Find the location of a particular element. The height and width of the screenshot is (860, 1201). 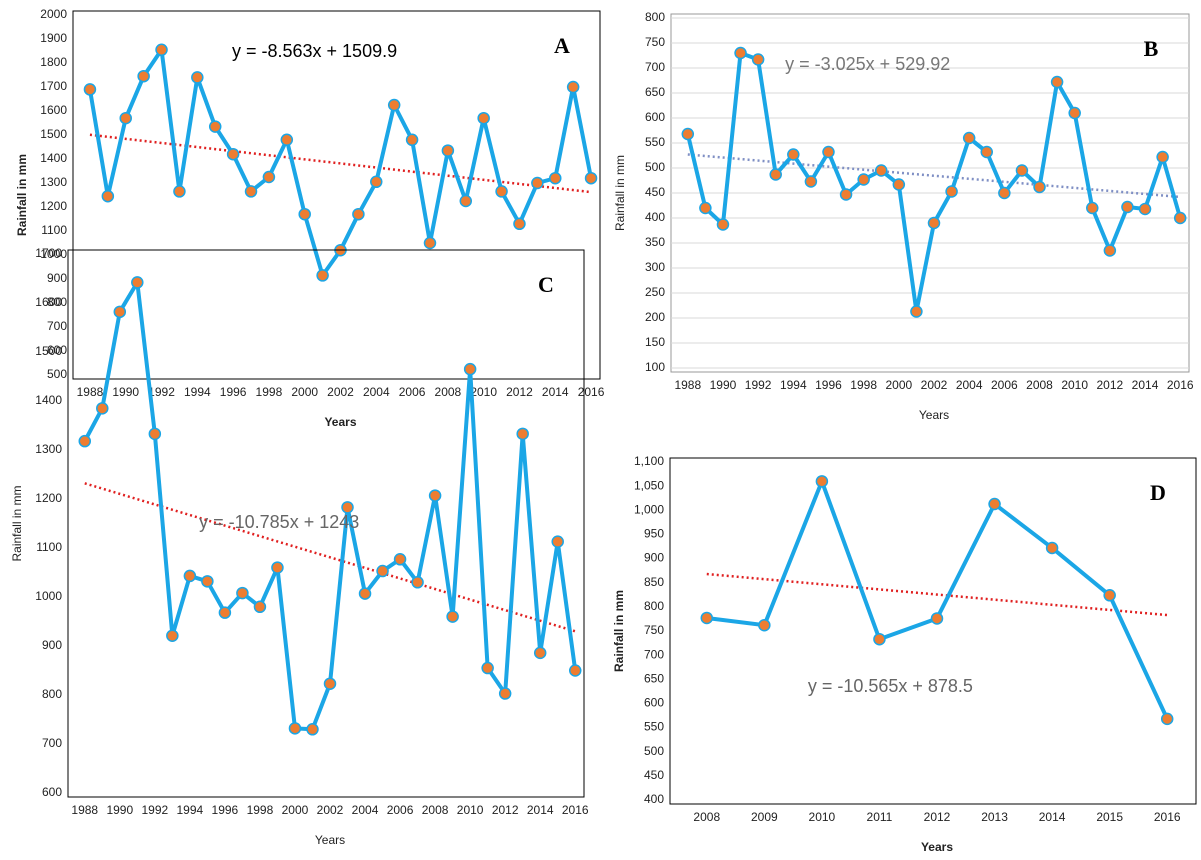

y-tick-label: 1800 is located at coordinates (53, 62).